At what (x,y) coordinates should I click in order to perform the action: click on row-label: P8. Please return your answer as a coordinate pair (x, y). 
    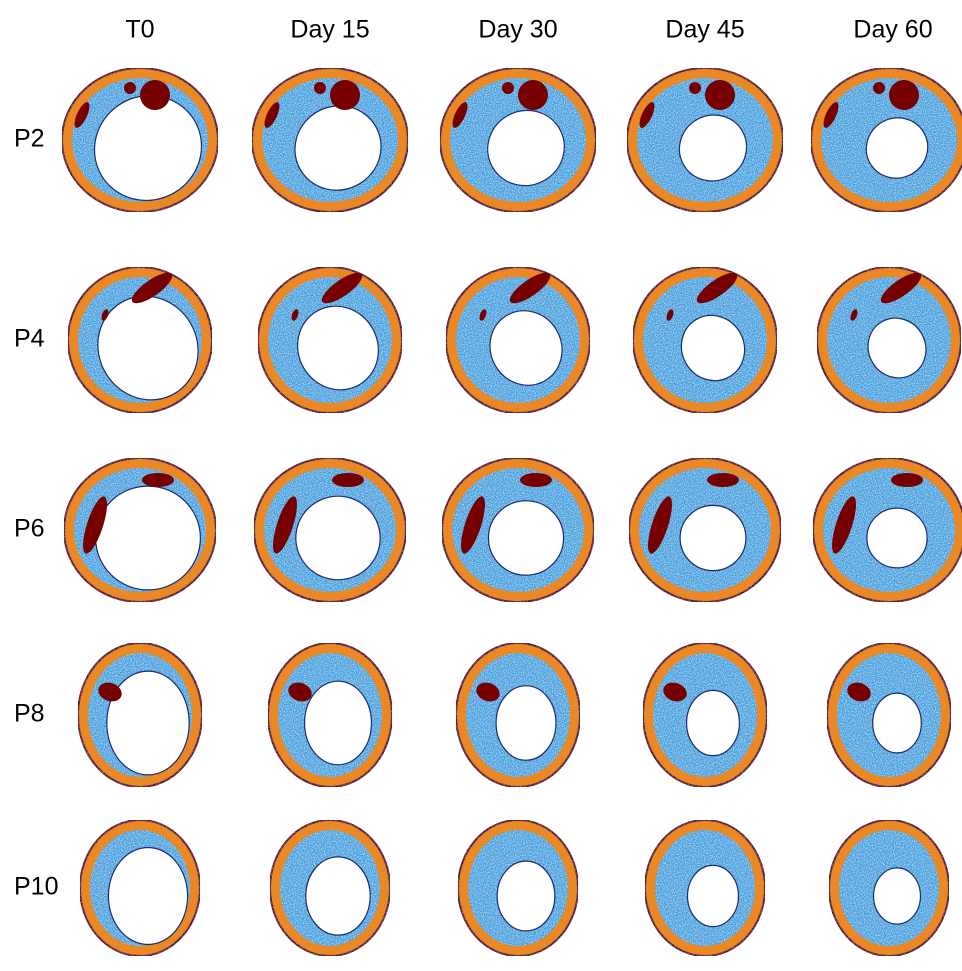
    Looking at the image, I should click on (29, 714).